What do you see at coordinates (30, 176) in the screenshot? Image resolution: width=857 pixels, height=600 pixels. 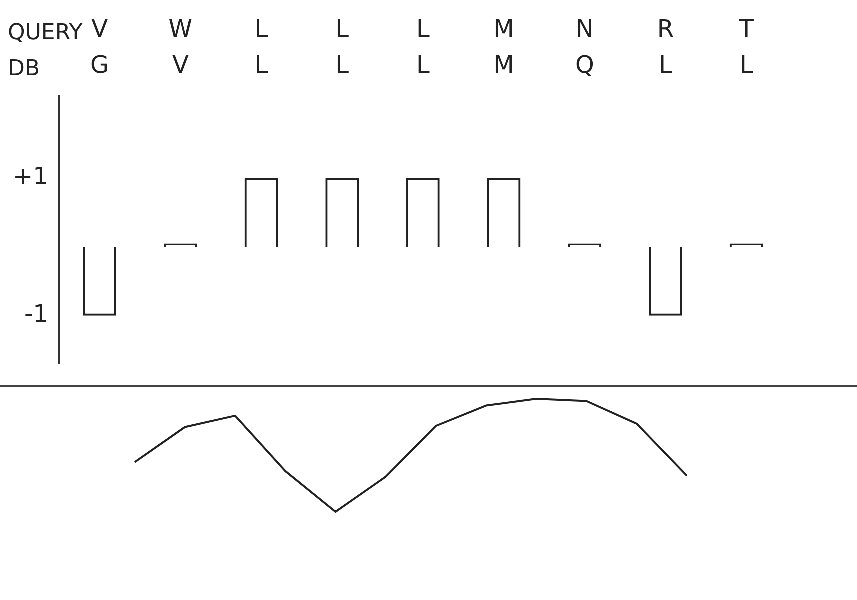 I see `y-tick-label: +1` at bounding box center [30, 176].